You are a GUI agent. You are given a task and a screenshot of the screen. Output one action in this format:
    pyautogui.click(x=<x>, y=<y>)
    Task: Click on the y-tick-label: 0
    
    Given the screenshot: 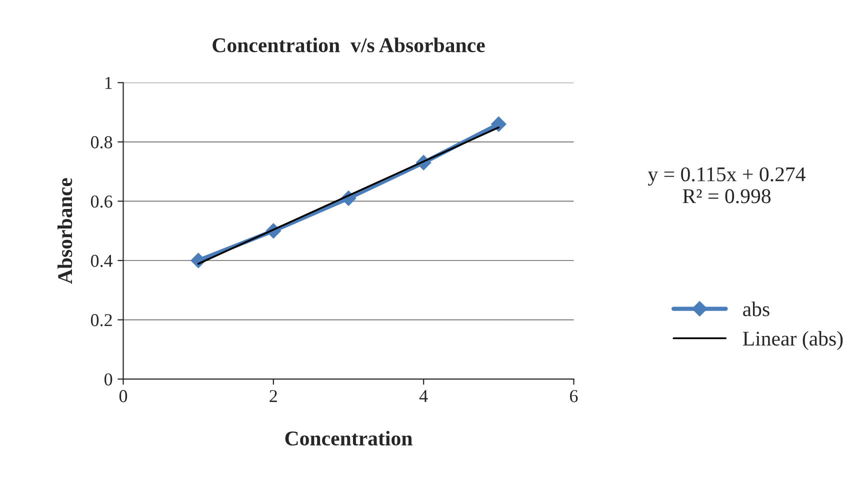 What is the action you would take?
    pyautogui.click(x=108, y=379)
    